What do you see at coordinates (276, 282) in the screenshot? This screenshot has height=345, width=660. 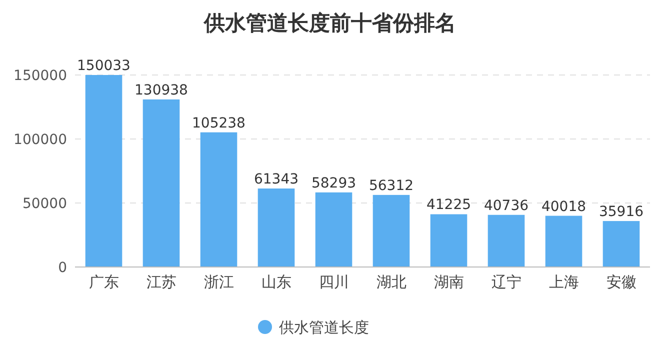 I see `x-tick-label: 山东` at bounding box center [276, 282].